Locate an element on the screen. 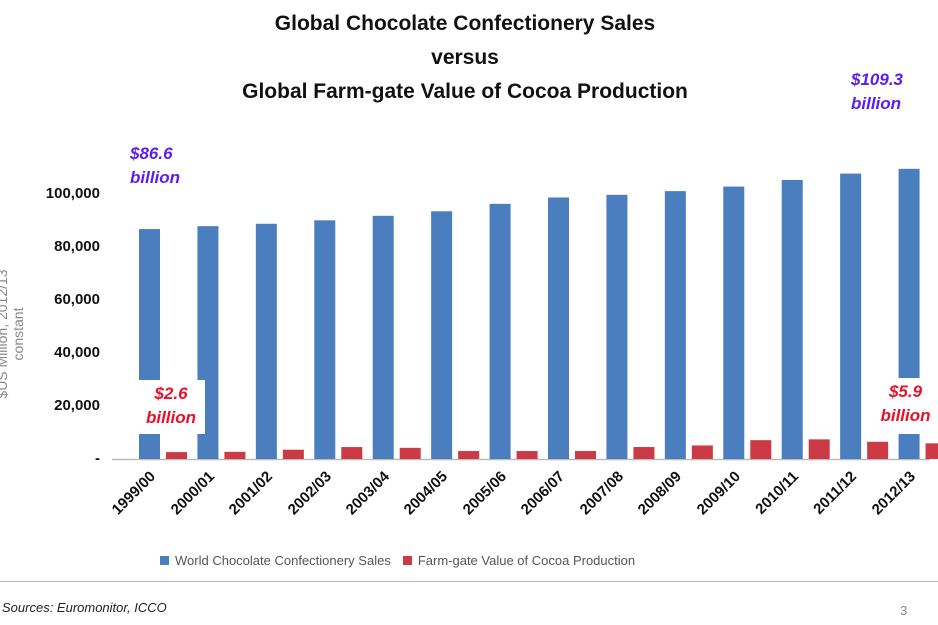 This screenshot has width=938, height=625. cocoa-bar-2004/05 is located at coordinates (469, 455).